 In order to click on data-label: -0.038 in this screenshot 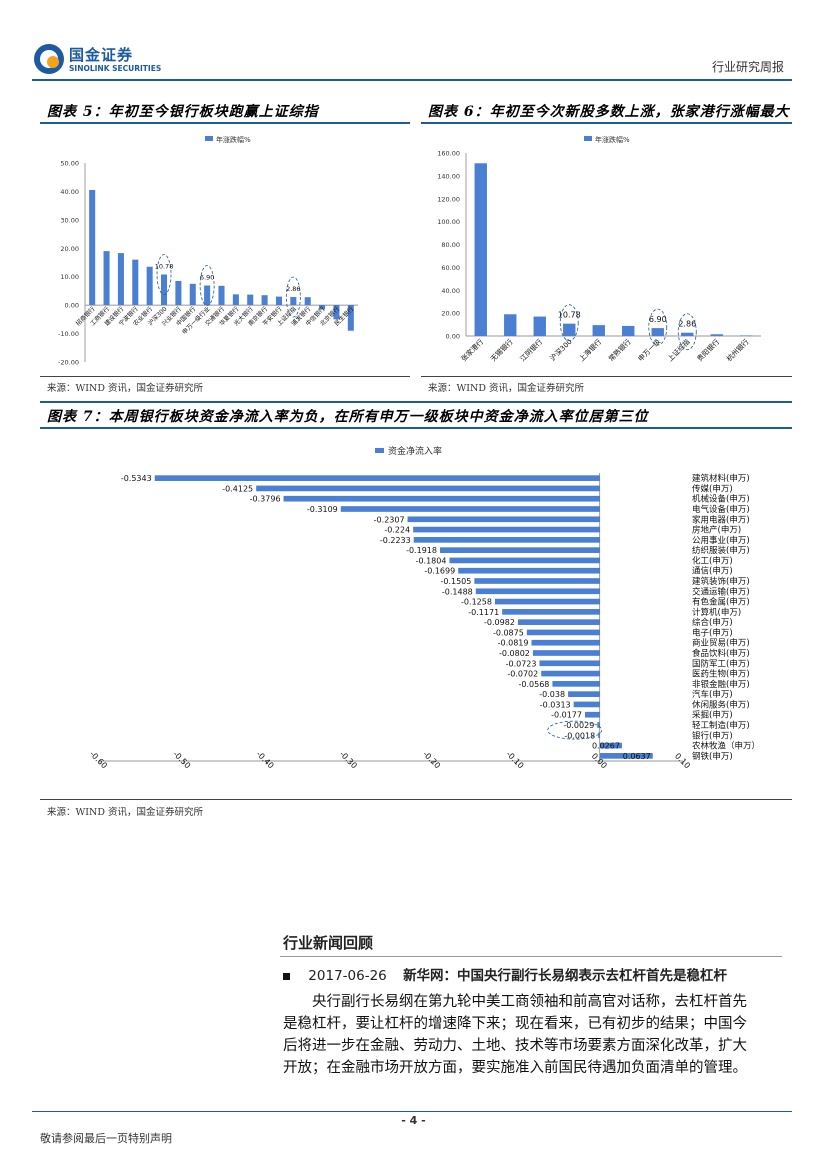, I will do `click(552, 694)`.